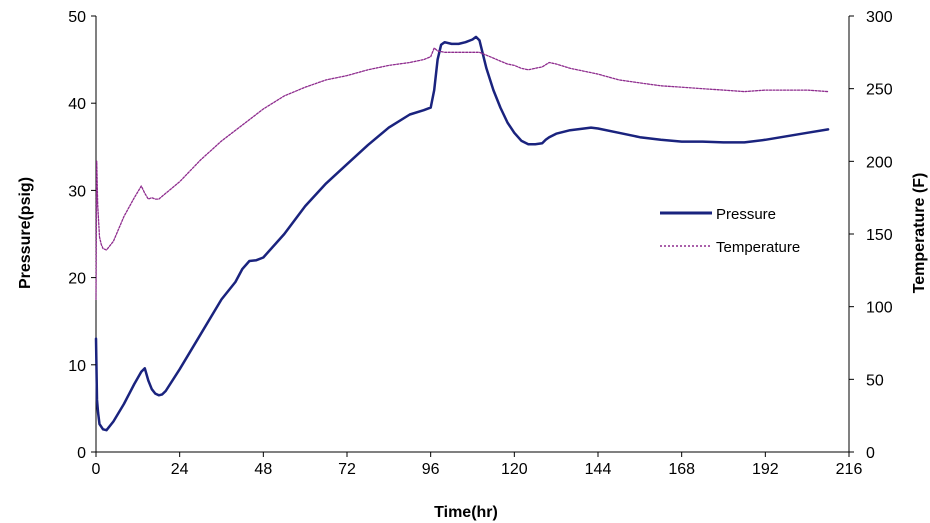 The image size is (930, 523). I want to click on right-y-tick-label: 100, so click(879, 308).